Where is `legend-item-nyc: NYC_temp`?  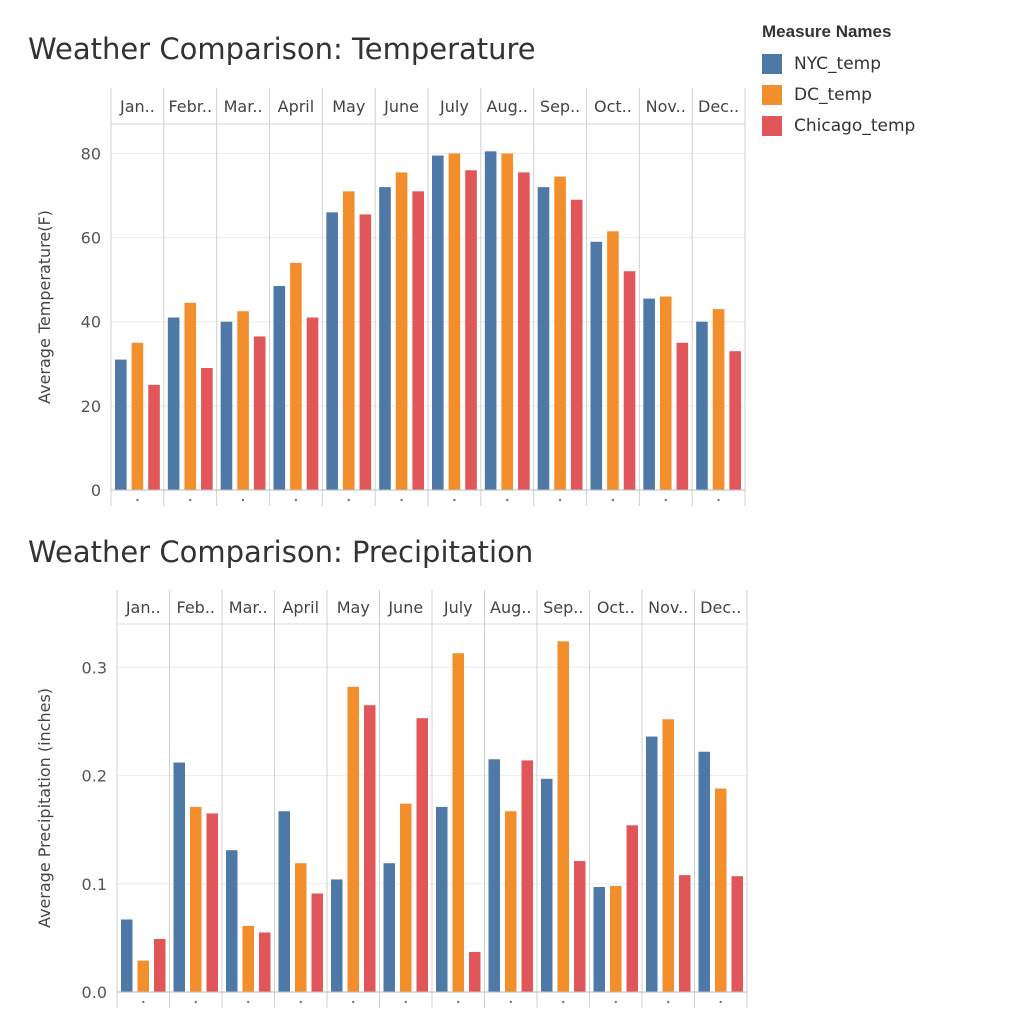
legend-item-nyc: NYC_temp is located at coordinates (838, 63).